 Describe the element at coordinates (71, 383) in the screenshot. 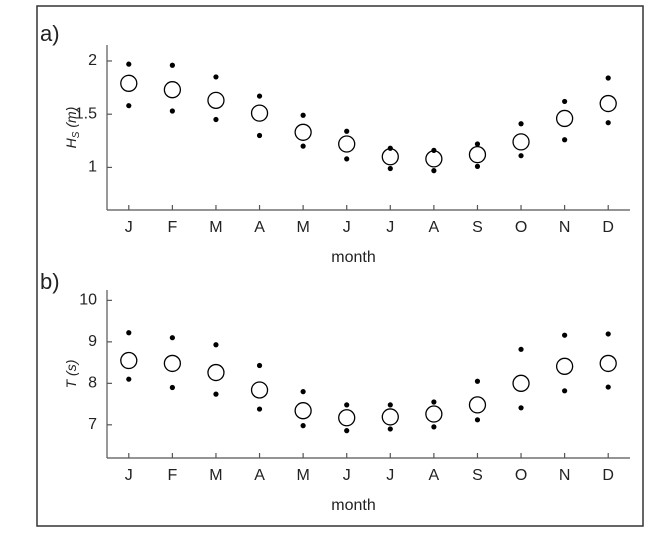

I see `y-label-part: T` at that location.